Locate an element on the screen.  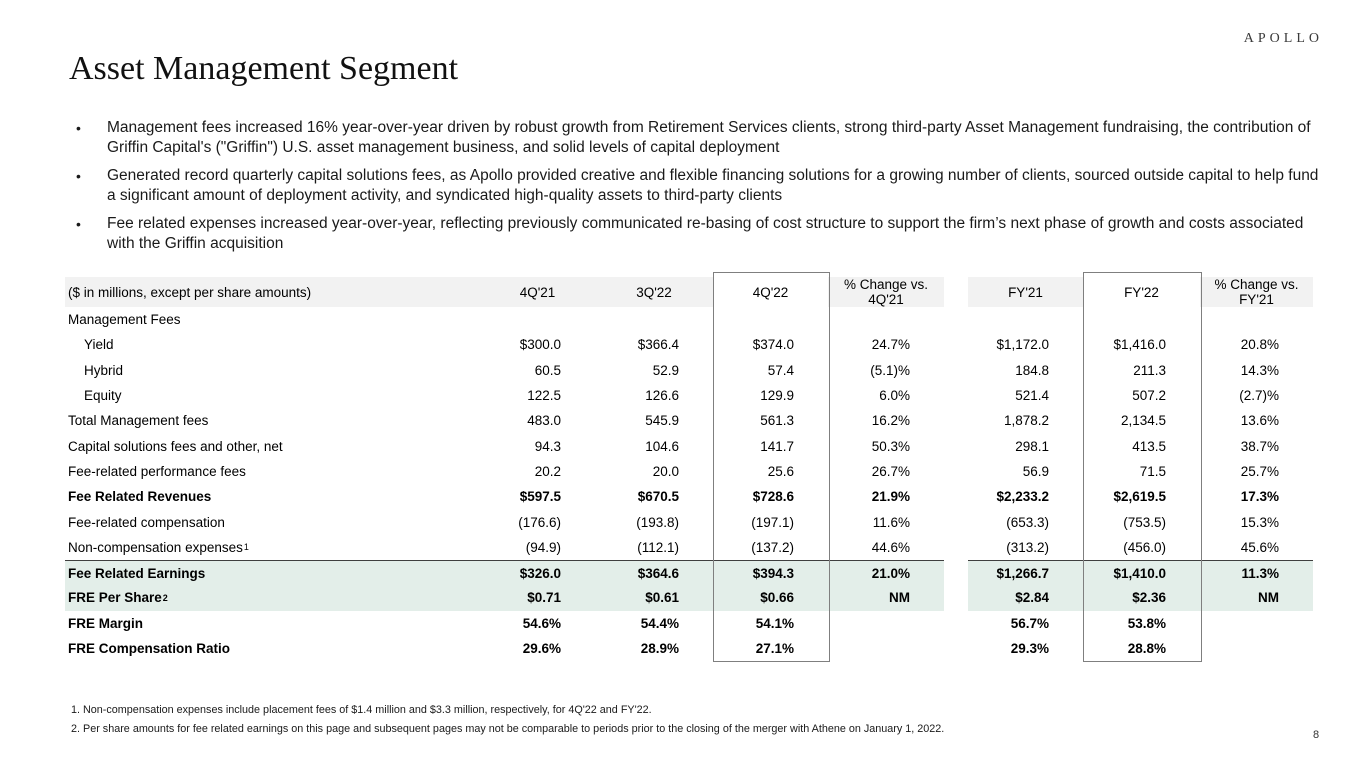
cell-pct-change-4q21: 21.0% is located at coordinates (886, 572).